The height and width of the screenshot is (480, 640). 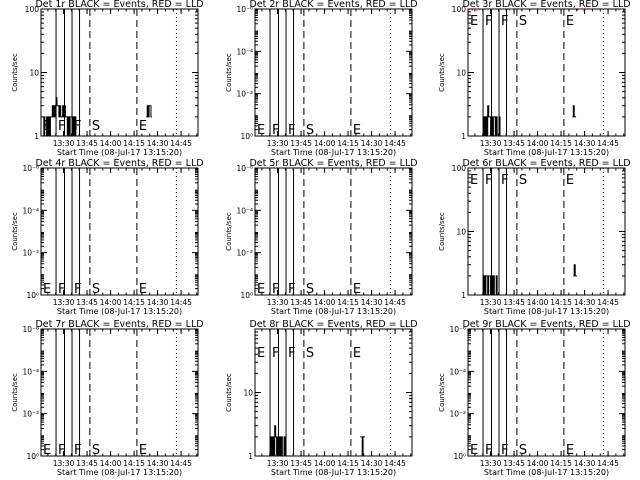 I want to click on panel-title: Det 7r BLACK = Events, RED = LLD, so click(x=119, y=324).